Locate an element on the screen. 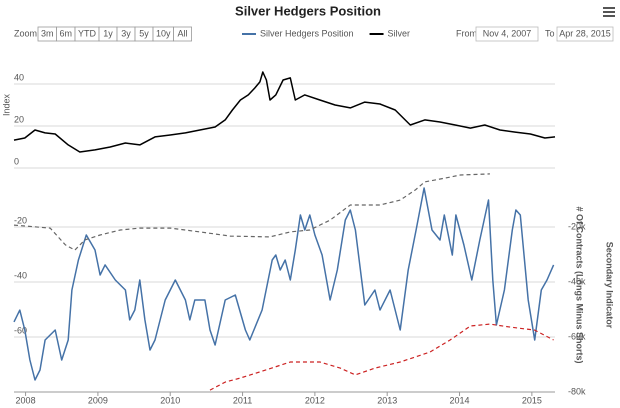 This screenshot has width=620, height=408. zoom-button-label: 10y is located at coordinates (163, 33).